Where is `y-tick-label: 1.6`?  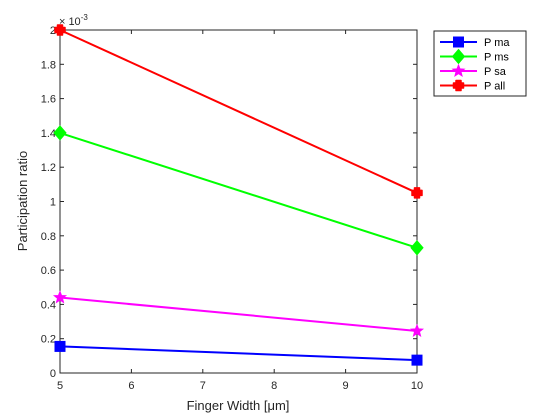 y-tick-label: 1.6 is located at coordinates (48, 100).